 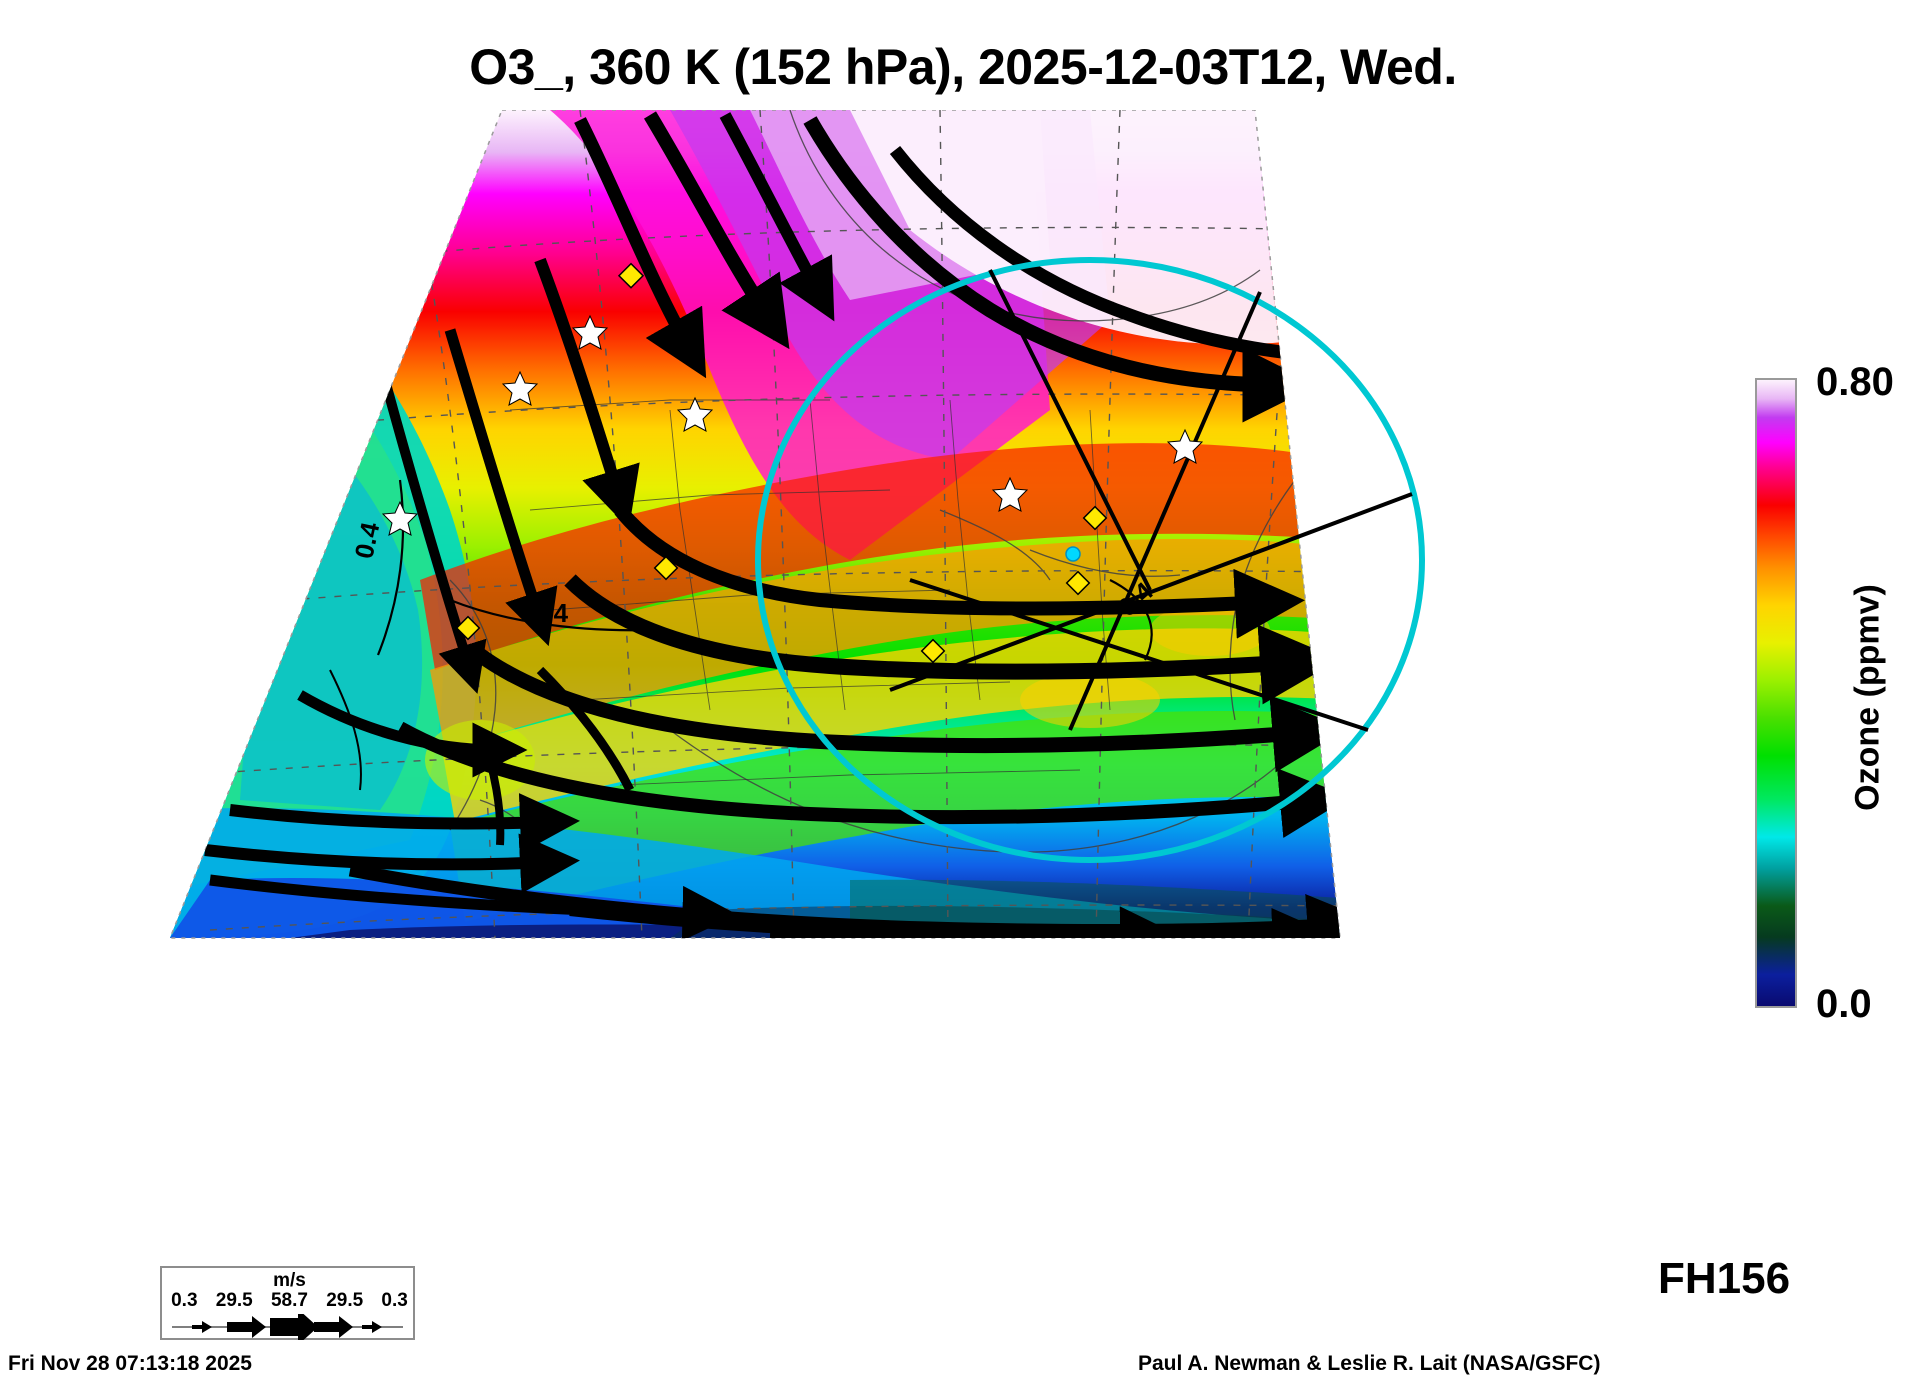 I want to click on station-markers, so click(x=792, y=463).